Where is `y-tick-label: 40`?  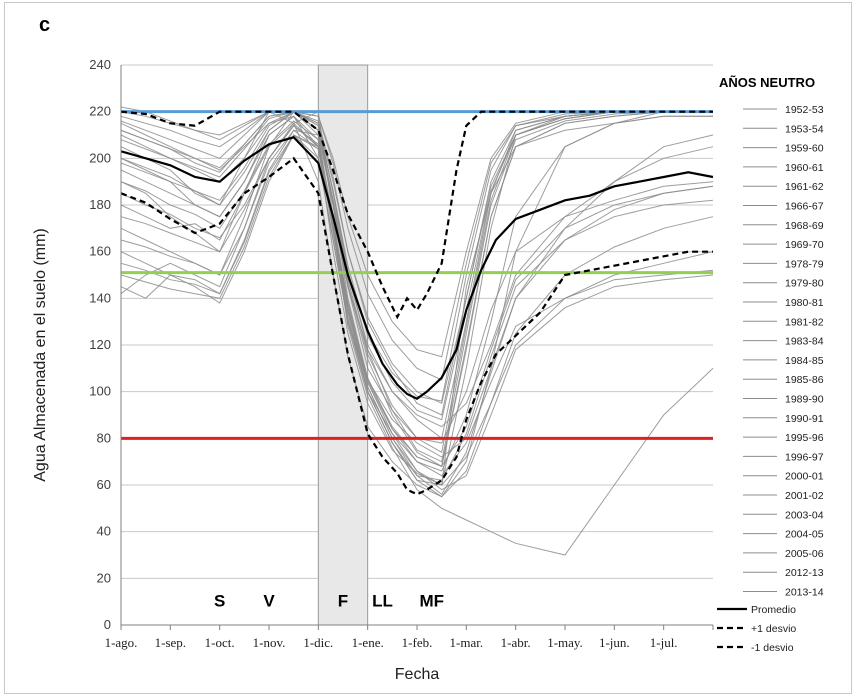
y-tick-label: 40 is located at coordinates (104, 531).